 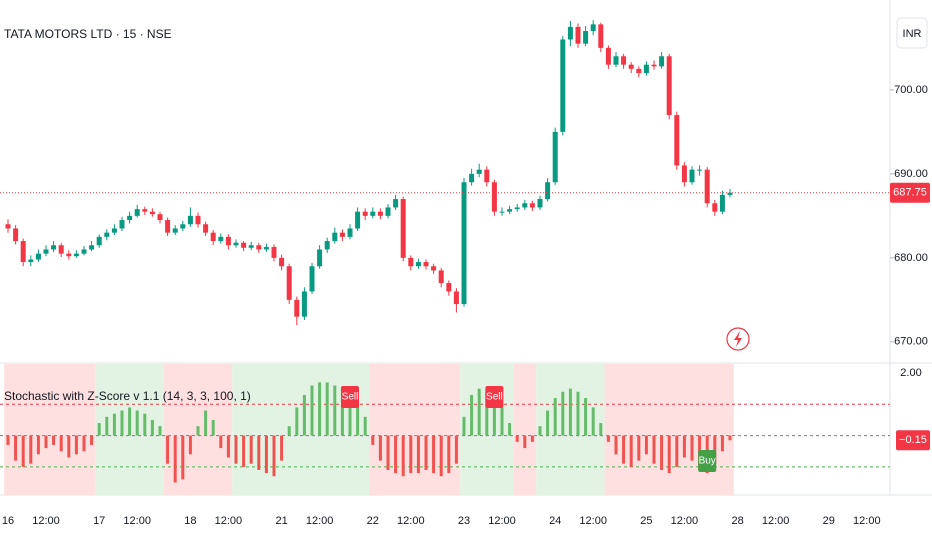 What do you see at coordinates (738, 339) in the screenshot?
I see `lightning-icon` at bounding box center [738, 339].